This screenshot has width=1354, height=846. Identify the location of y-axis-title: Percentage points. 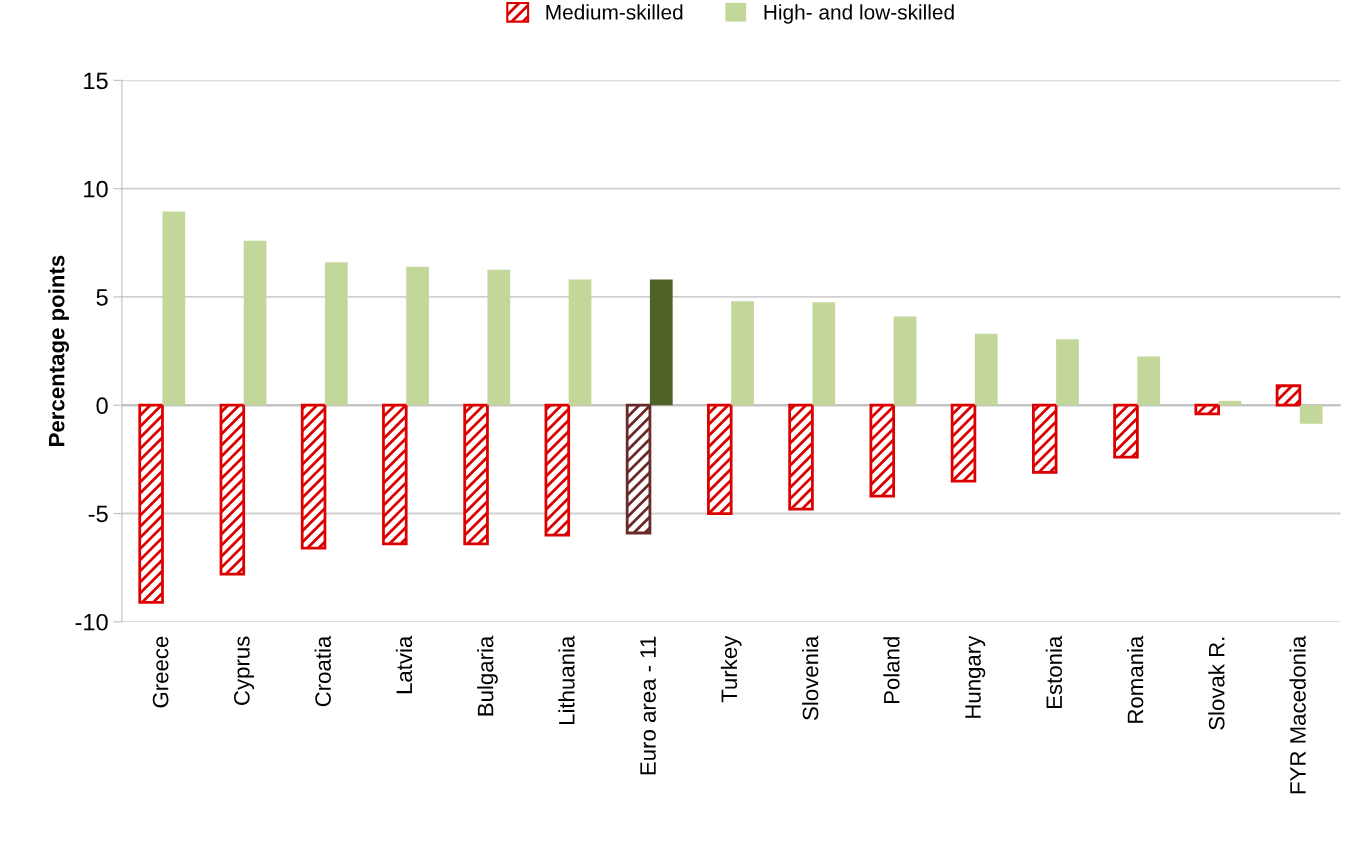
(58, 350).